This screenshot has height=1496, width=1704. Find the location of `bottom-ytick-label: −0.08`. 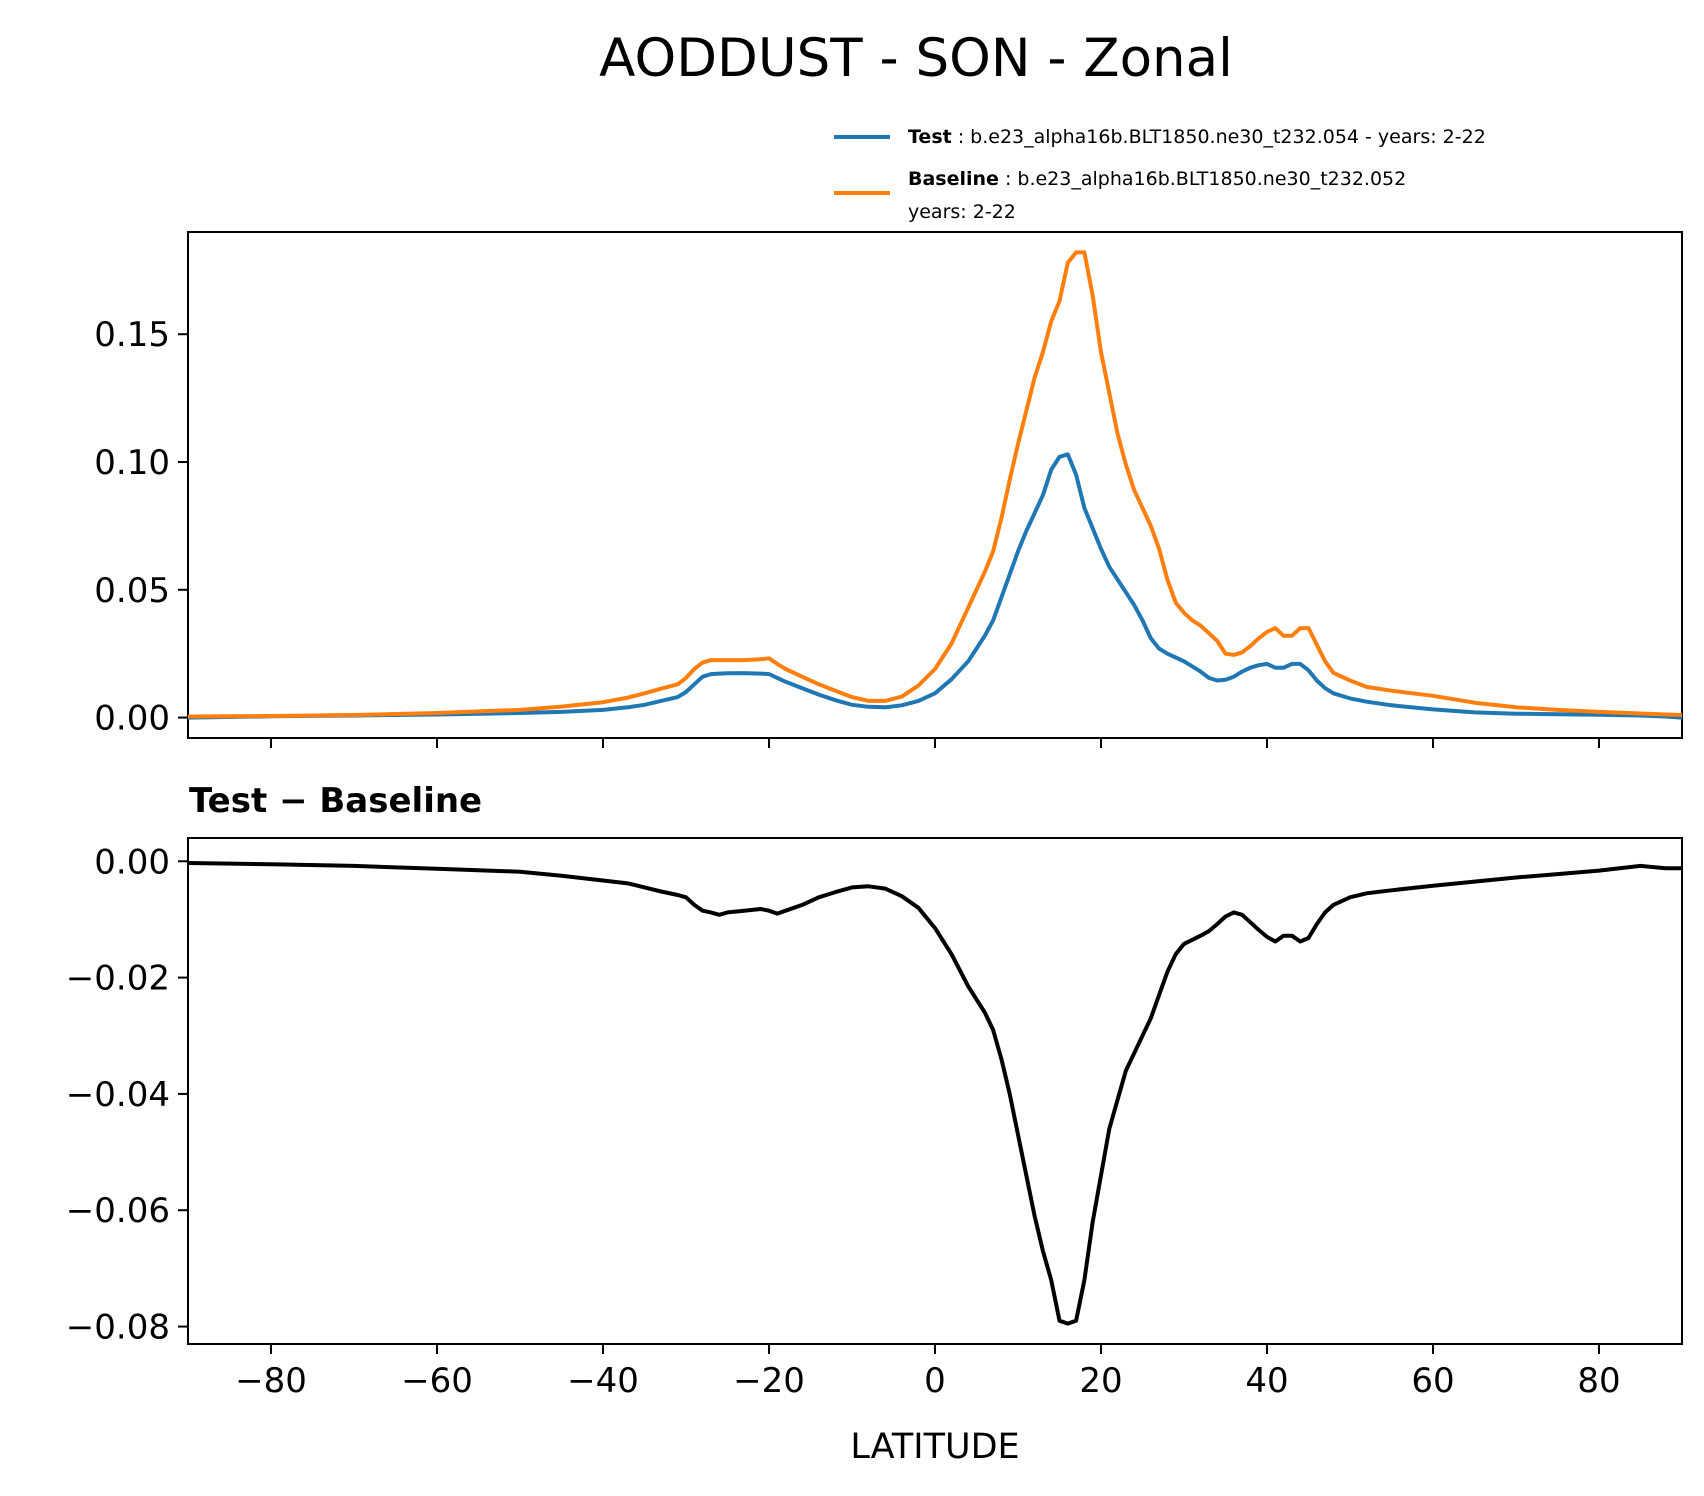

bottom-ytick-label: −0.08 is located at coordinates (118, 1328).